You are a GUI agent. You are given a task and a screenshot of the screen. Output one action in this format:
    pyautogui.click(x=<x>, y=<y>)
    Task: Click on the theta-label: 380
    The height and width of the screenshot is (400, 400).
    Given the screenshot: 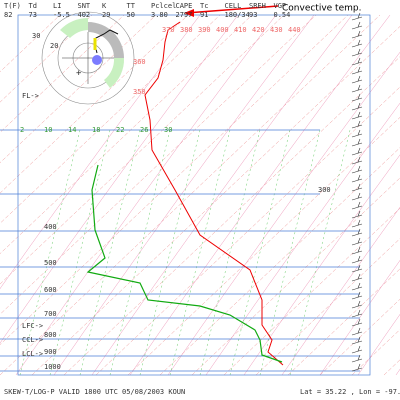 What is the action you would take?
    pyautogui.click(x=186, y=30)
    